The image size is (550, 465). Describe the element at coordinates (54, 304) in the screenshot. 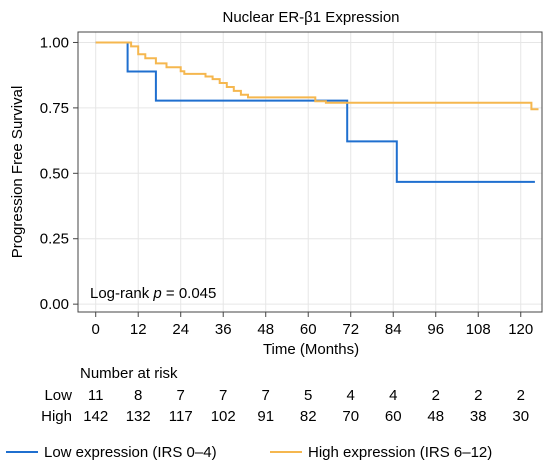

I see `y-tick-label-0: 0.00` at that location.